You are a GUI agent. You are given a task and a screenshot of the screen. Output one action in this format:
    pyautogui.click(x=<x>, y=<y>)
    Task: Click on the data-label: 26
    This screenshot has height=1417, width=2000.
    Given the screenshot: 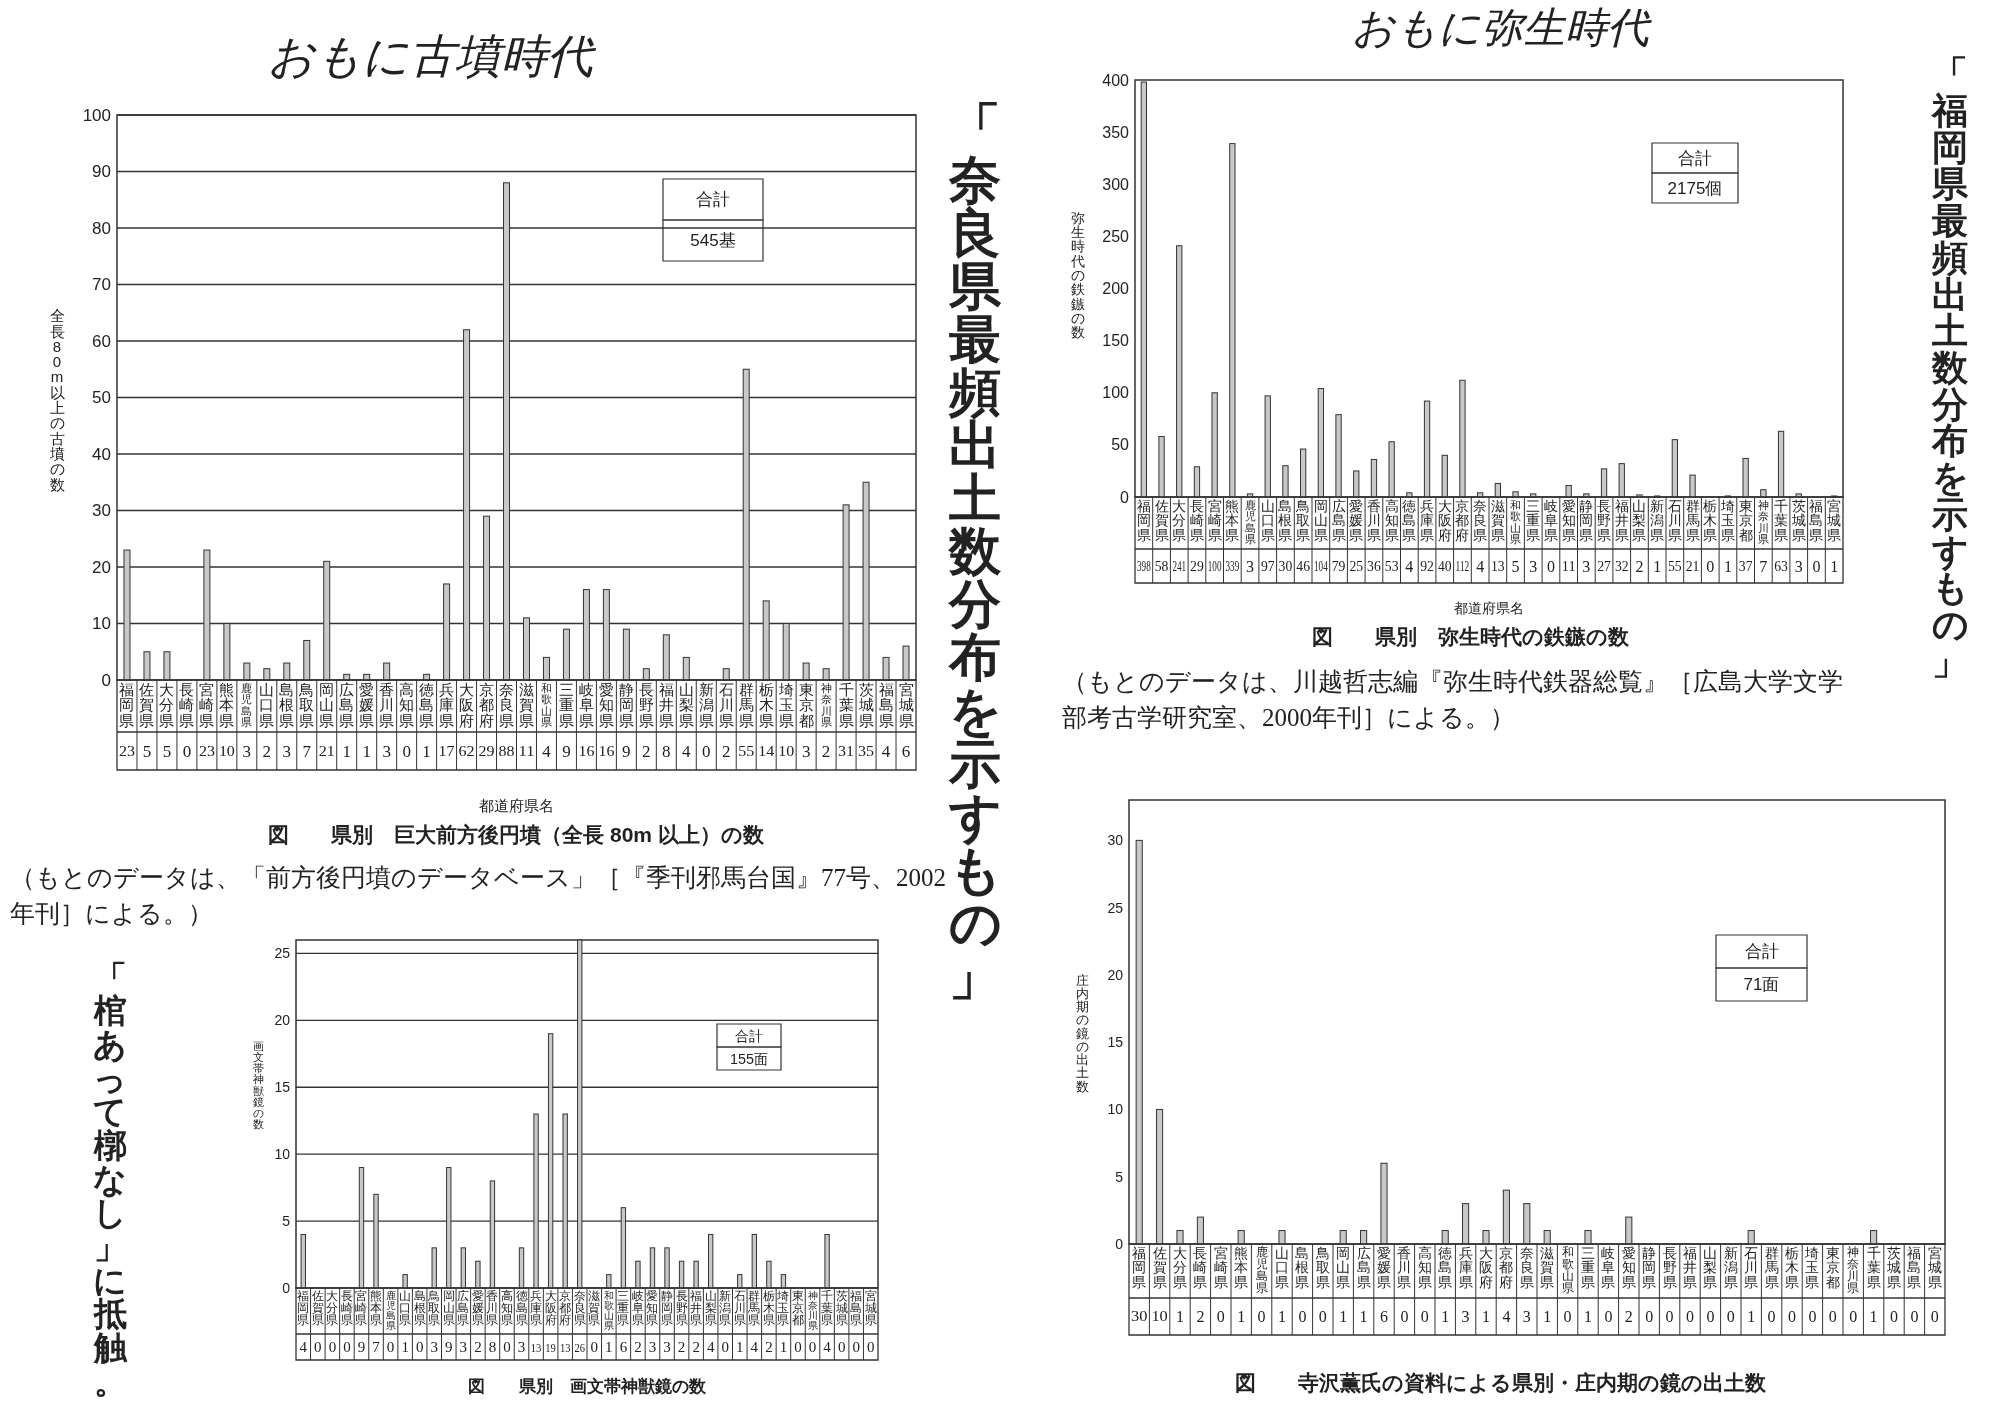 What is the action you would take?
    pyautogui.click(x=581, y=1347)
    